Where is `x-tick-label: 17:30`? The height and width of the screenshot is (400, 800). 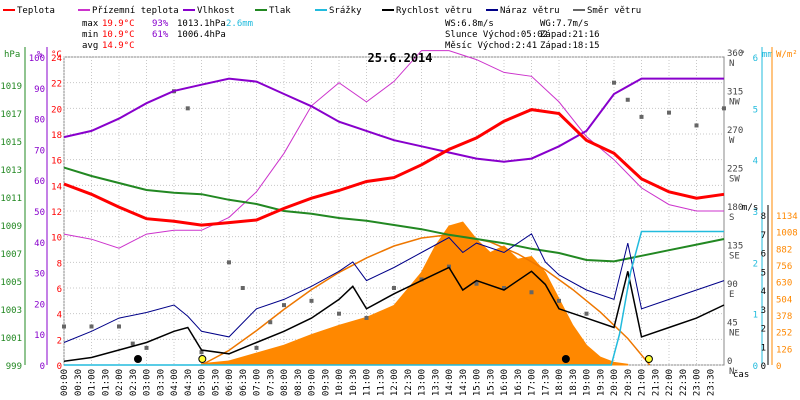 x-tick-label: 17:30 is located at coordinates (546, 382).